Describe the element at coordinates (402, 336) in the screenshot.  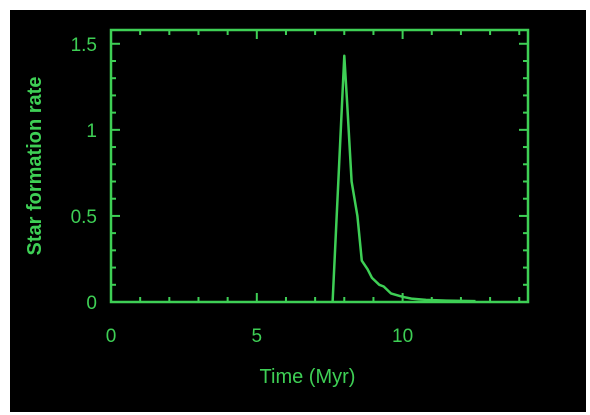
I see `x-tick-label: 10` at that location.